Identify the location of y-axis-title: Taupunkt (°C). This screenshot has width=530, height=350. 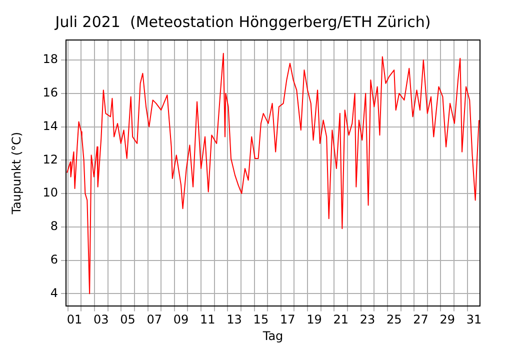
(16, 174).